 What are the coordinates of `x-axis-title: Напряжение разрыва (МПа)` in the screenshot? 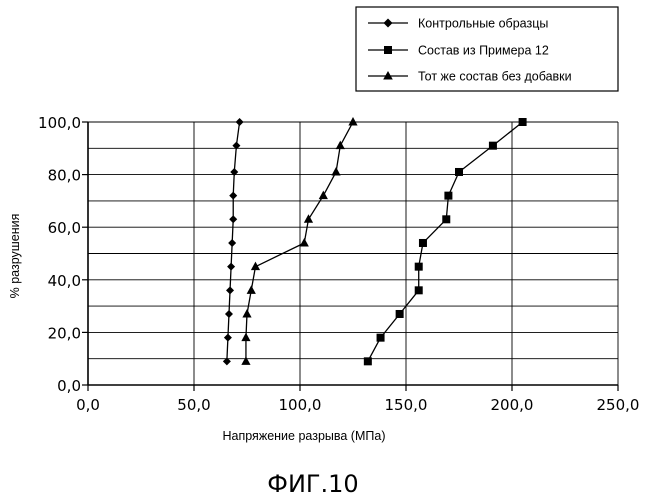 It's located at (304, 436).